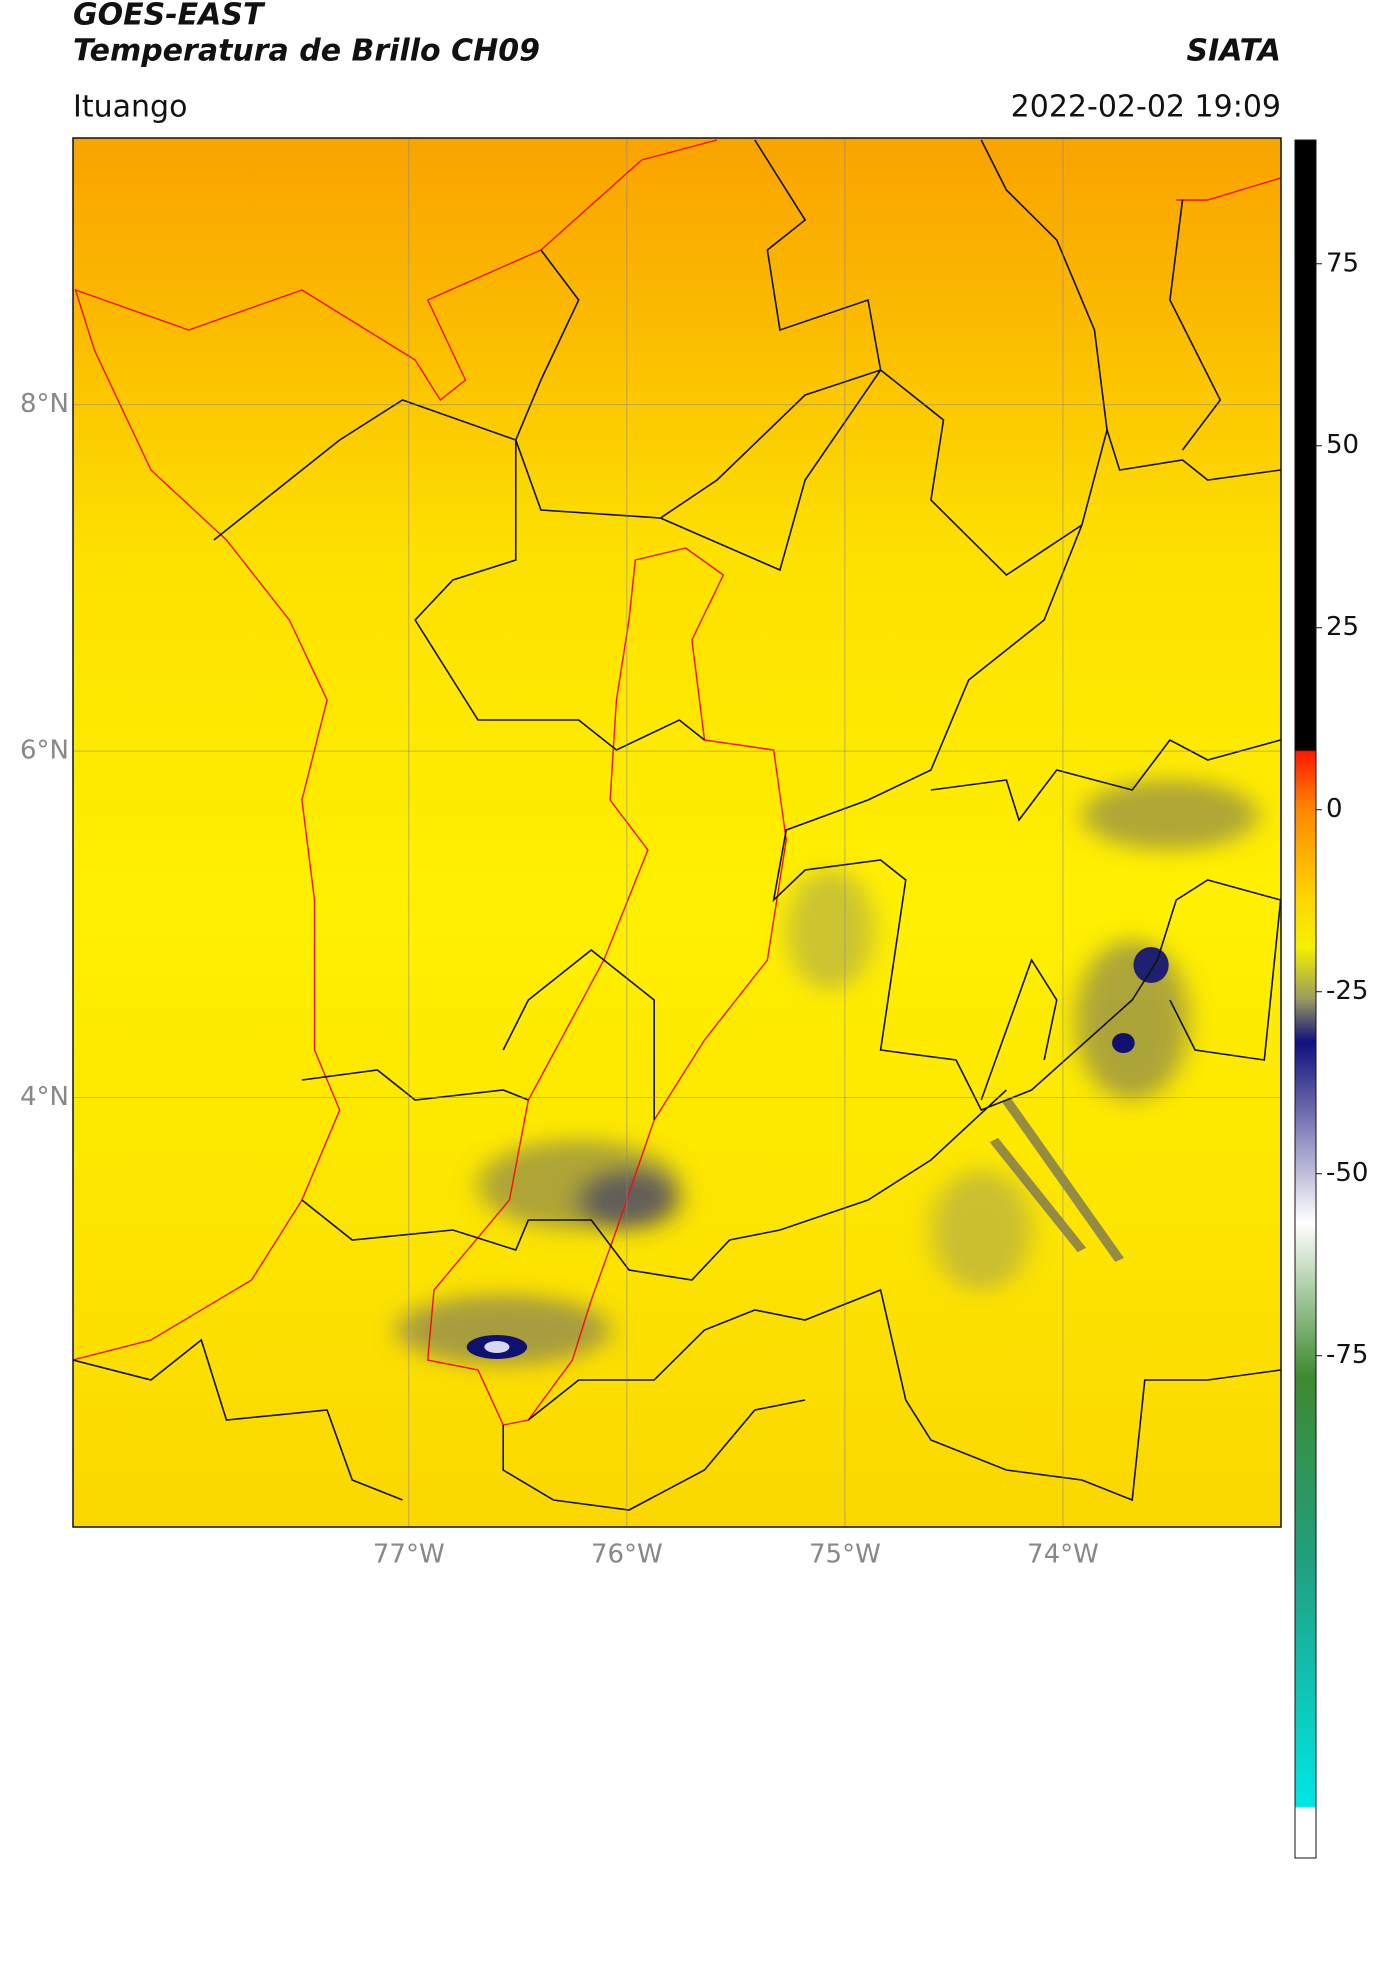 The height and width of the screenshot is (1985, 1384). What do you see at coordinates (1063, 1555) in the screenshot?
I see `x-tick-label: 74°W` at bounding box center [1063, 1555].